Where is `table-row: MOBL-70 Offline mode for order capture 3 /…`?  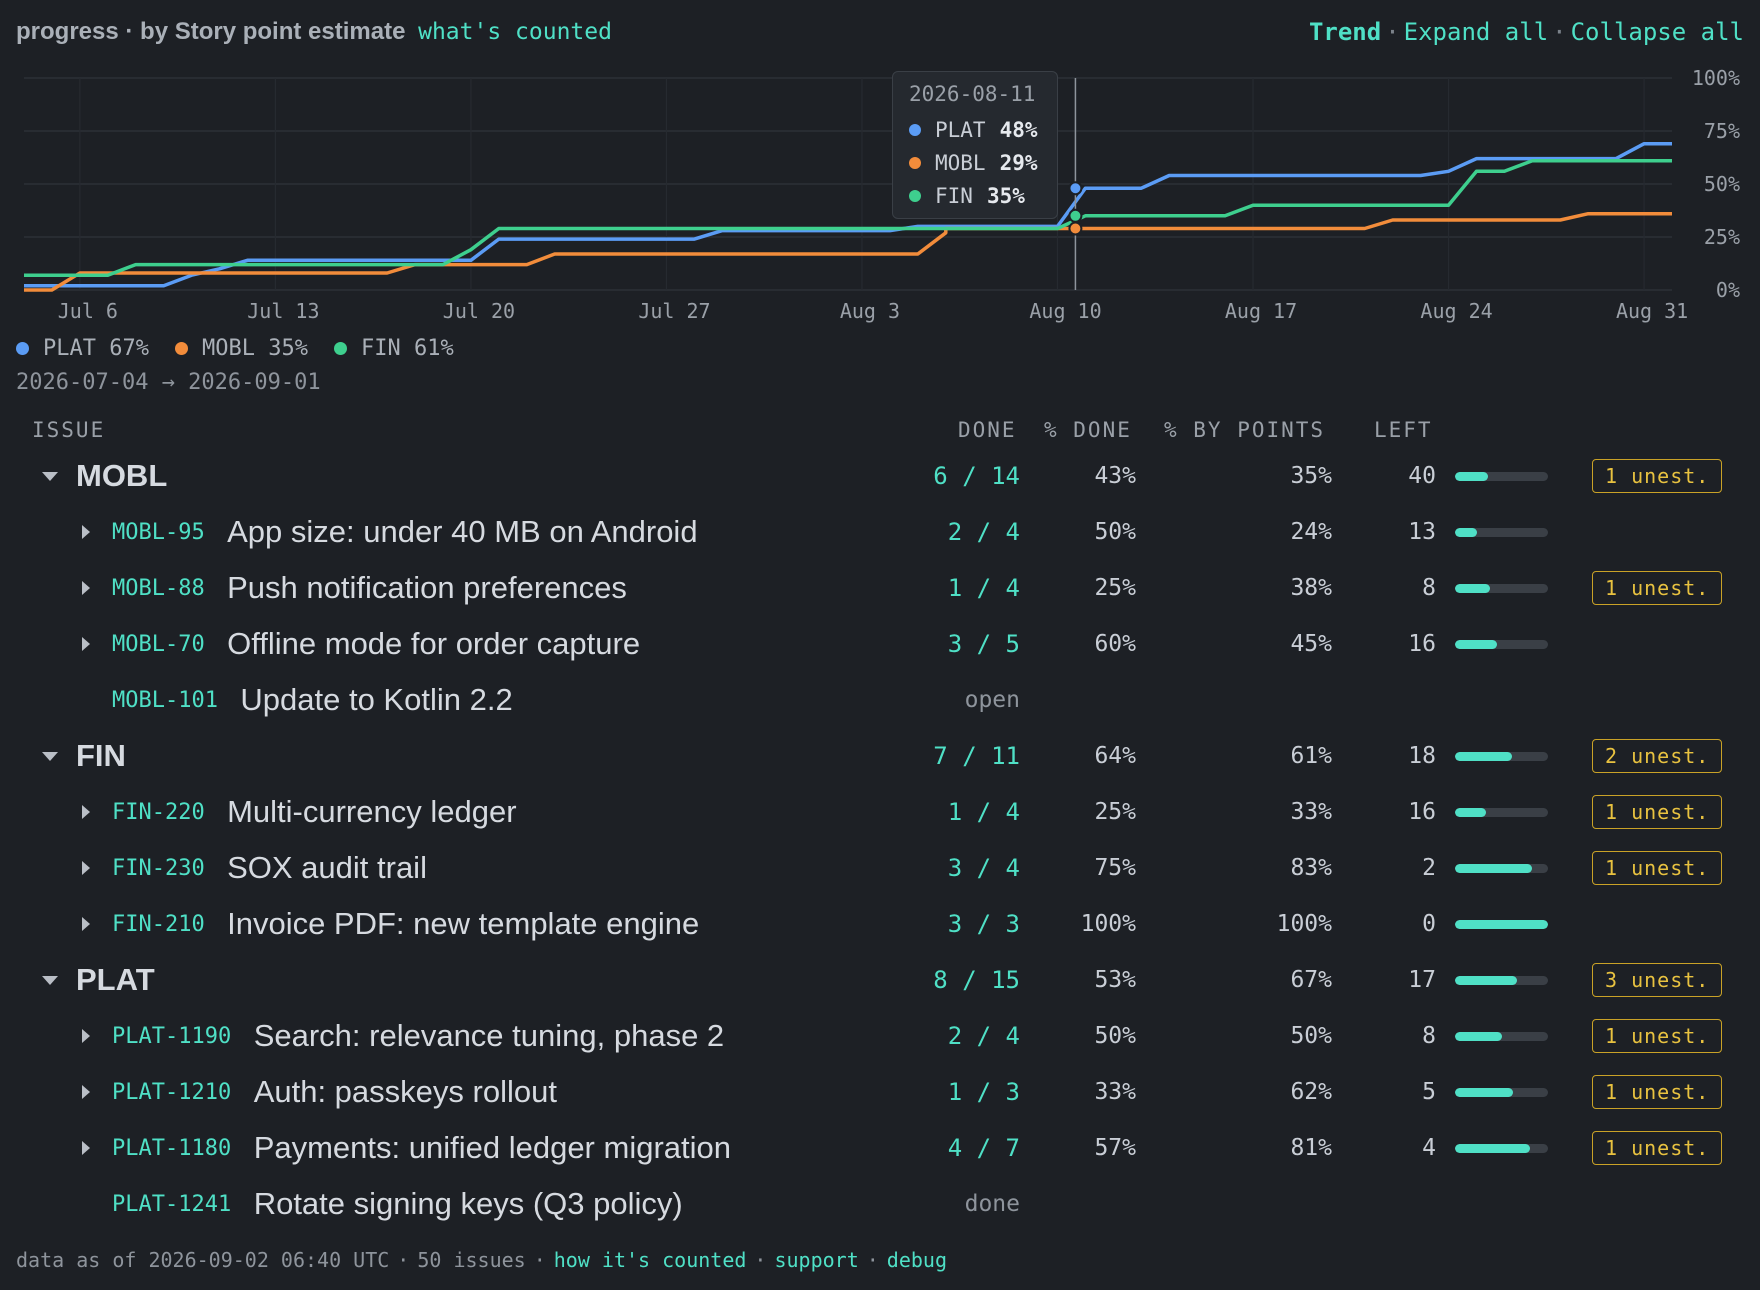
table-row: MOBL-70 Offline mode for order capture 3 /… is located at coordinates (880, 644).